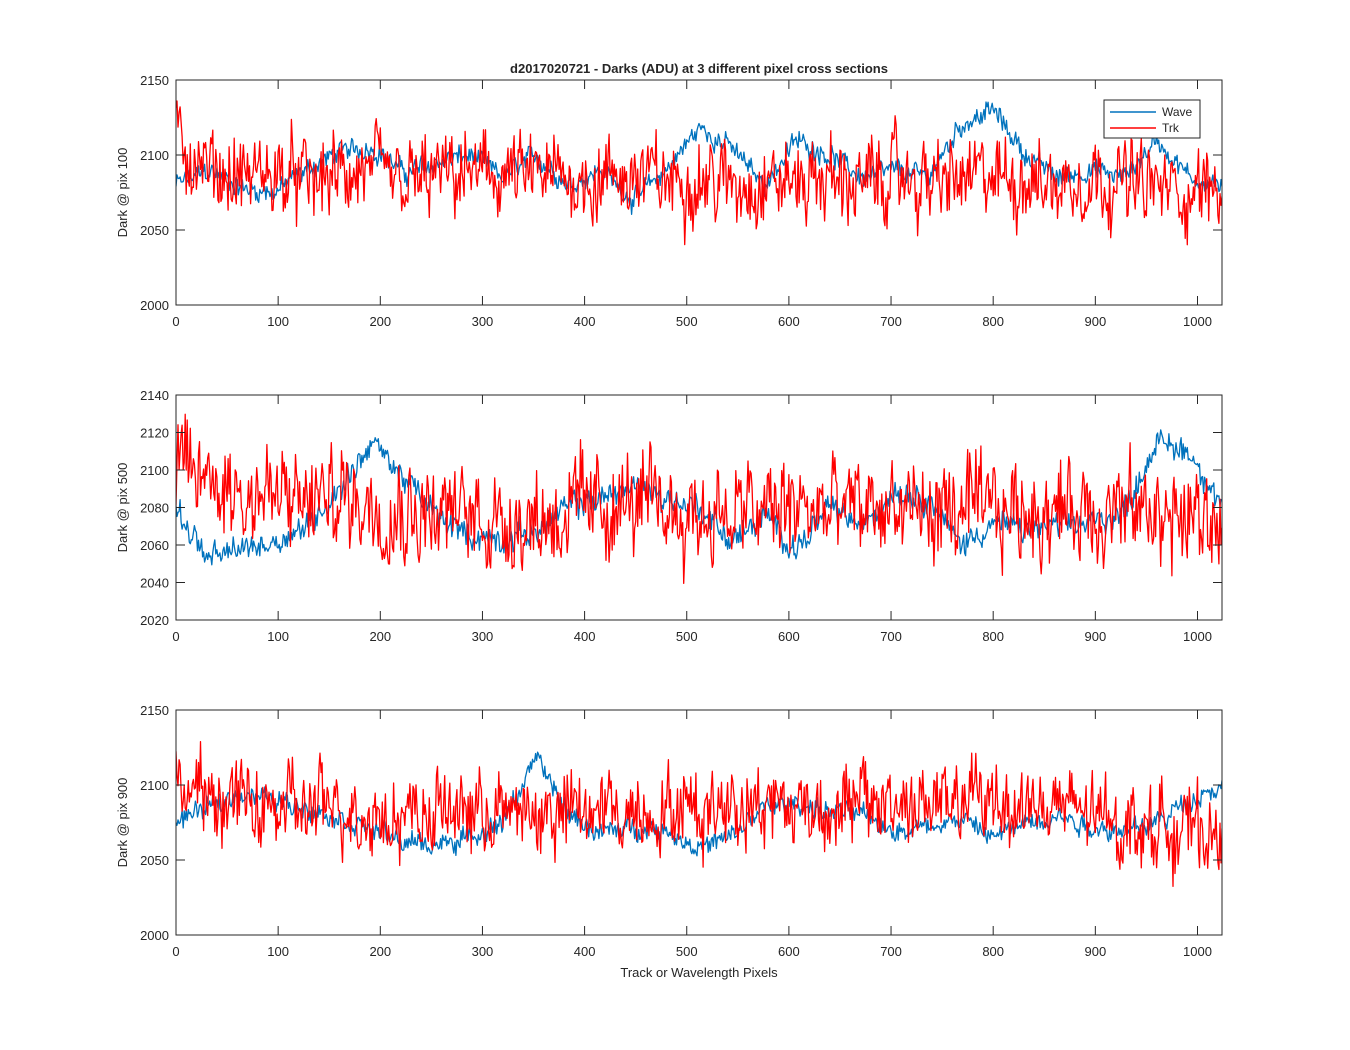 Image resolution: width=1350 pixels, height=1050 pixels. What do you see at coordinates (154, 433) in the screenshot?
I see `y-tick-label: 2120` at bounding box center [154, 433].